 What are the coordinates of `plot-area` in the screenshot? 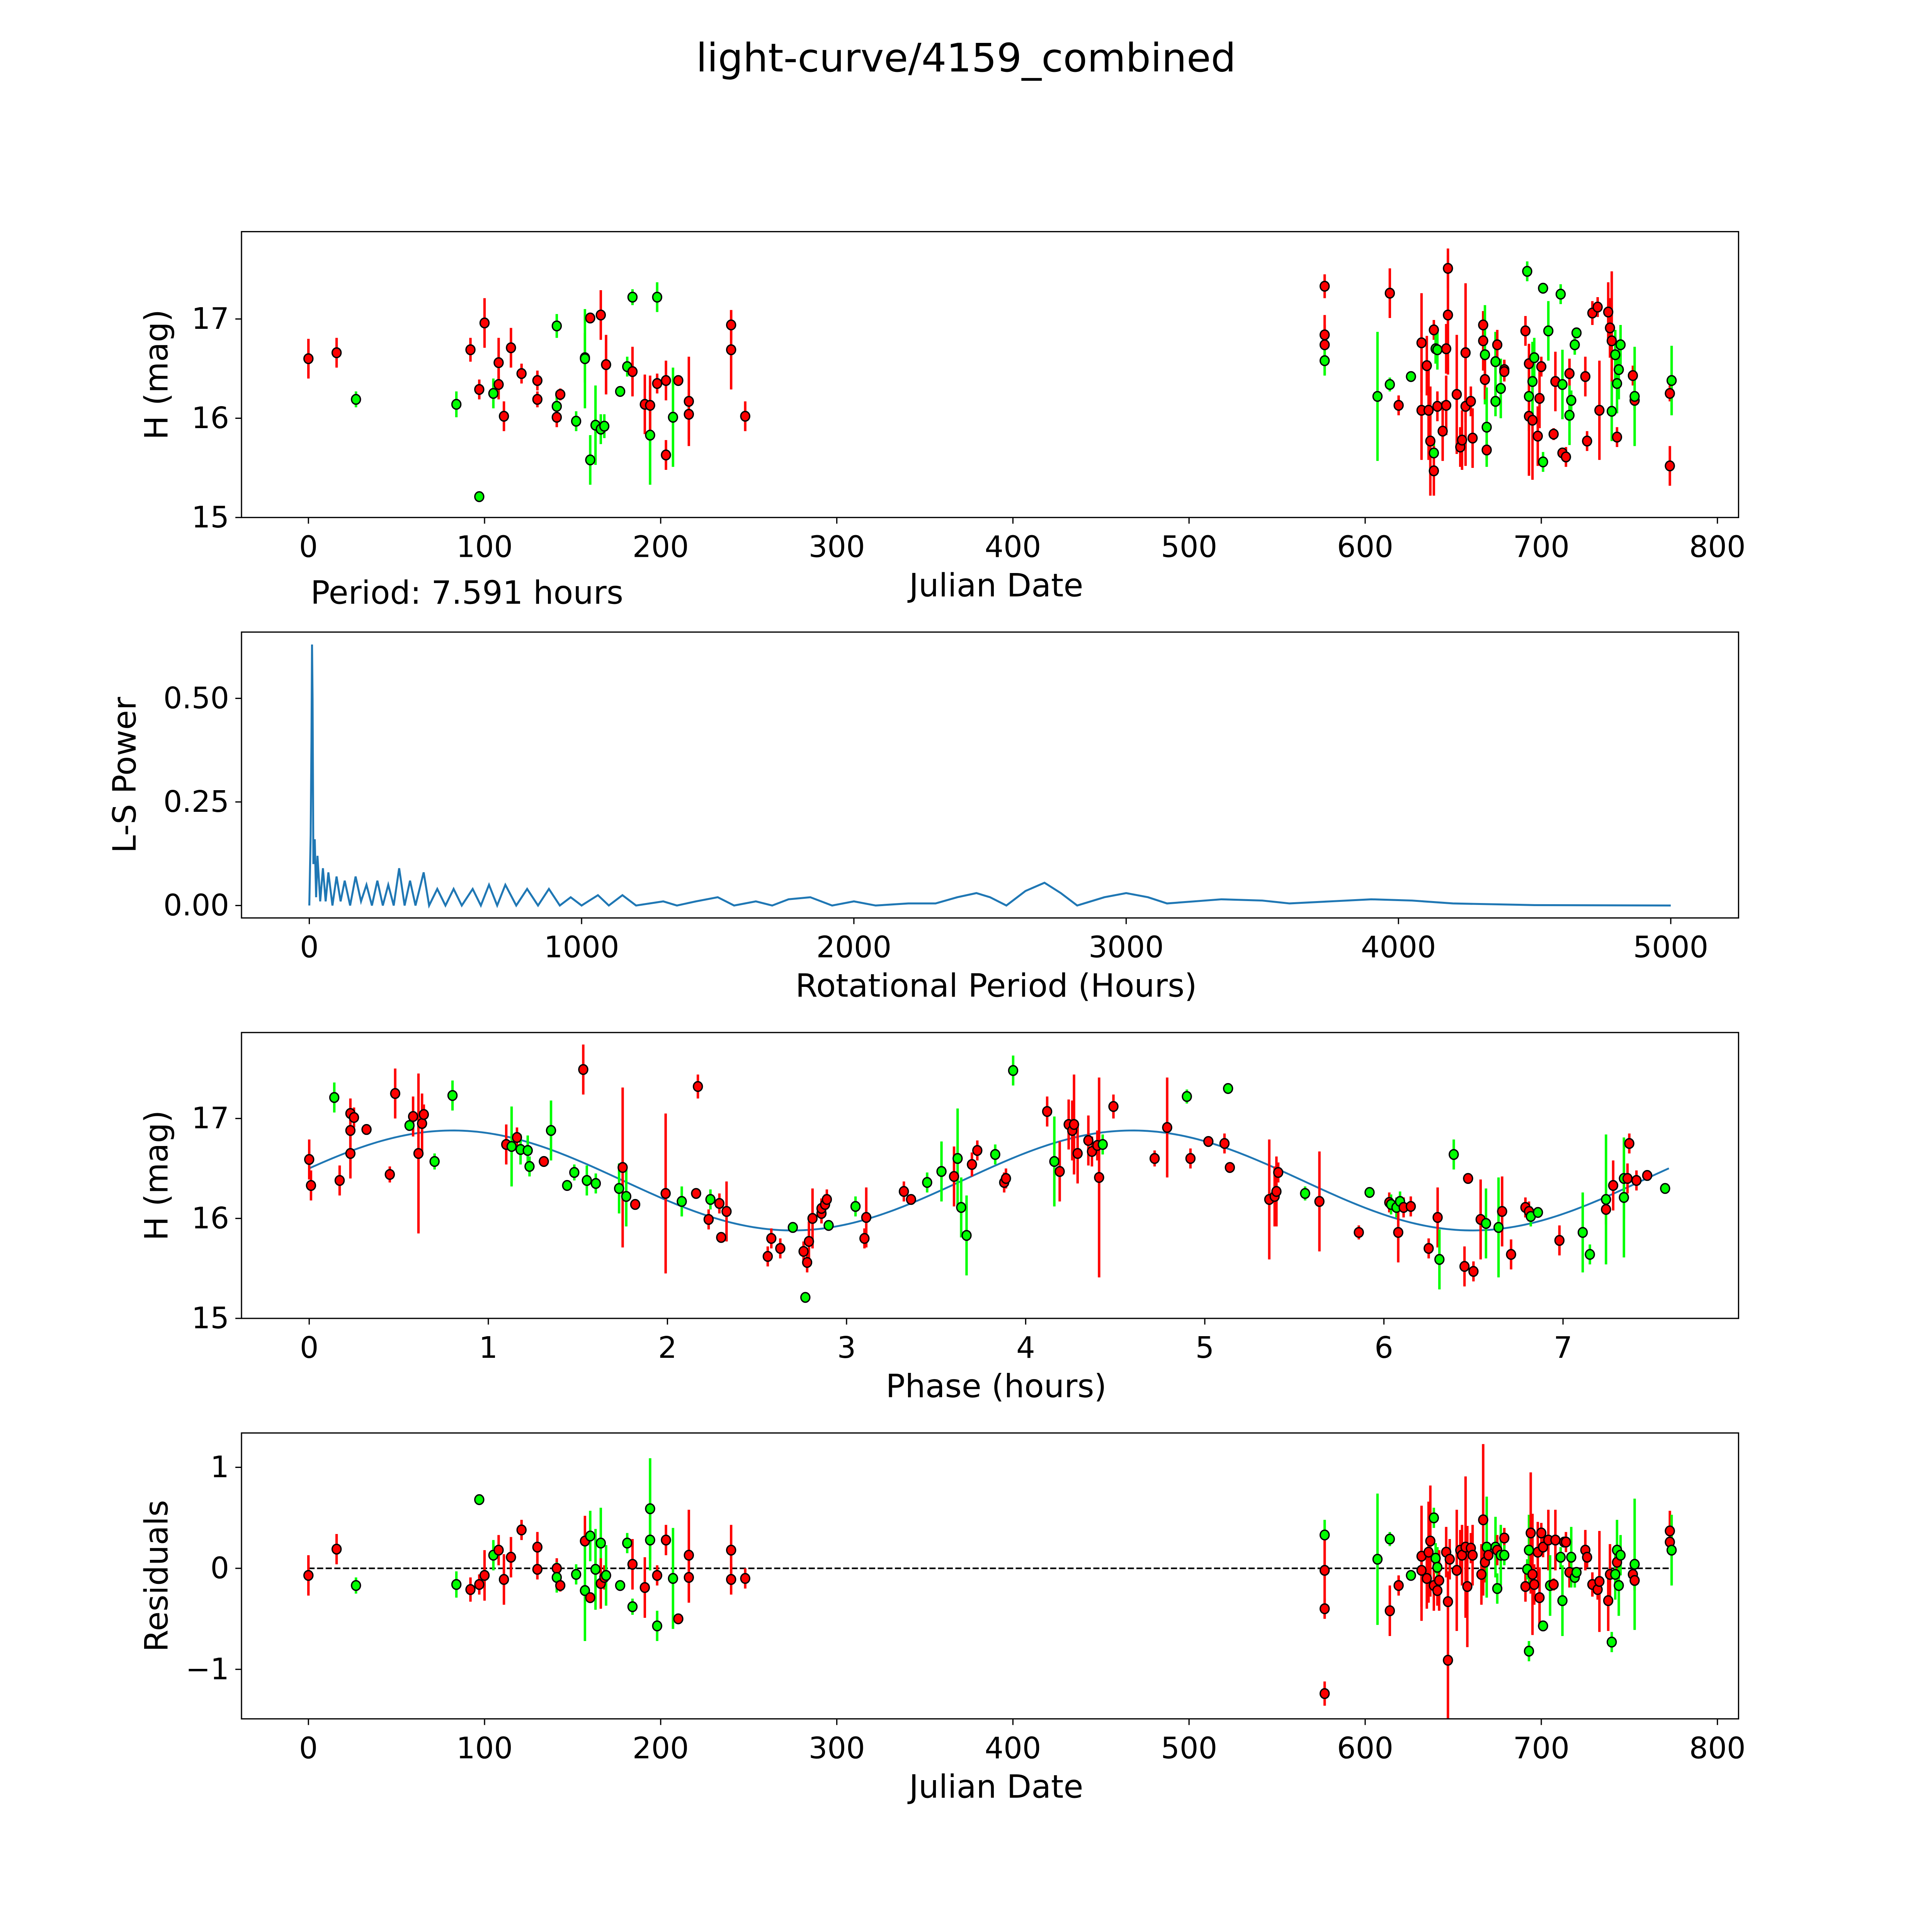 It's located at (990, 375).